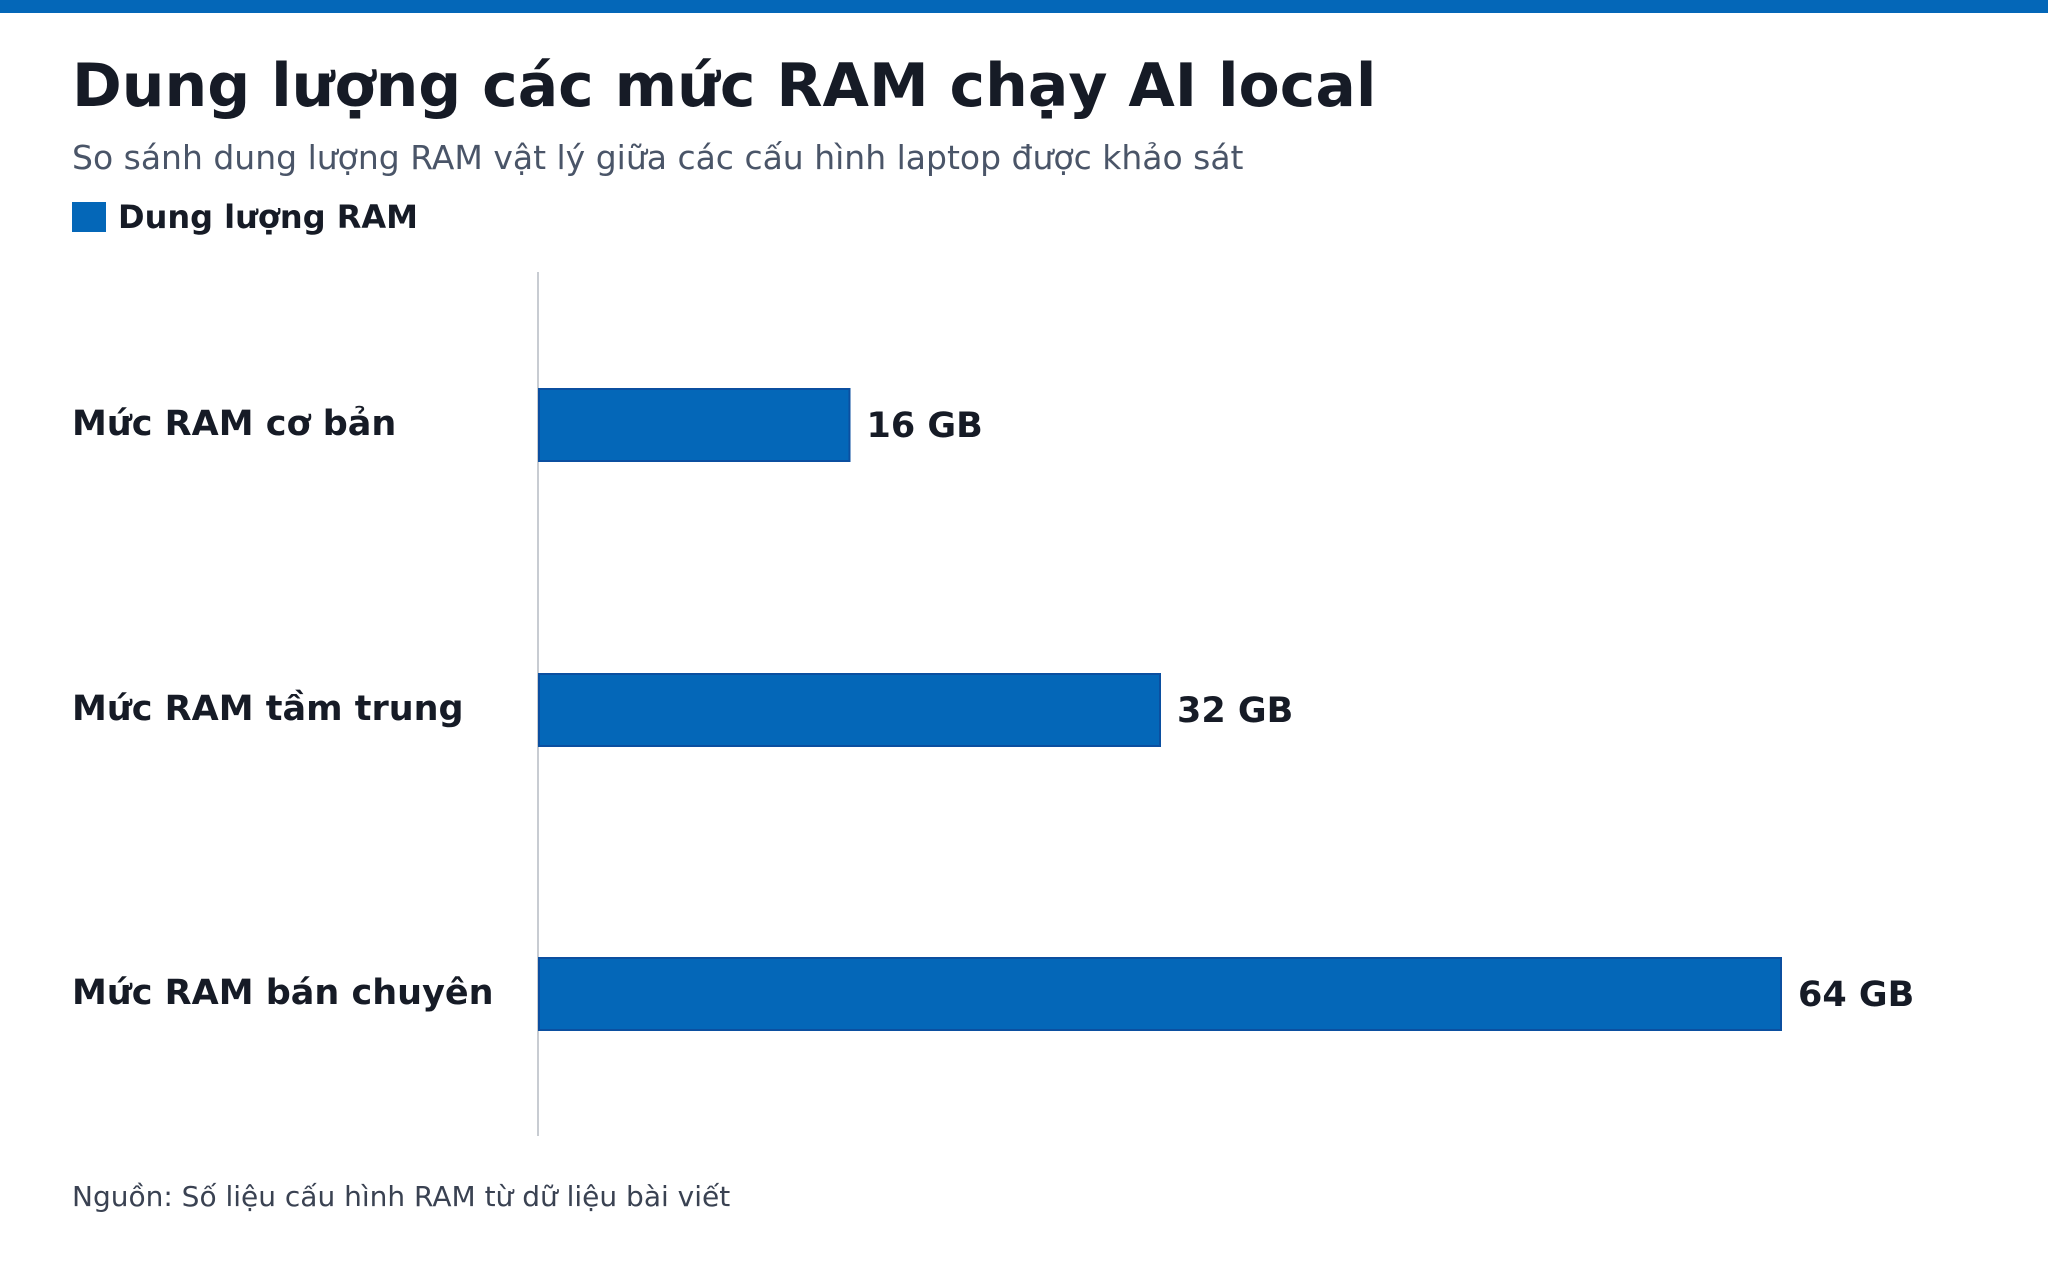 This screenshot has height=1280, width=2048. What do you see at coordinates (1024, 6) in the screenshot?
I see `top-accent-bar` at bounding box center [1024, 6].